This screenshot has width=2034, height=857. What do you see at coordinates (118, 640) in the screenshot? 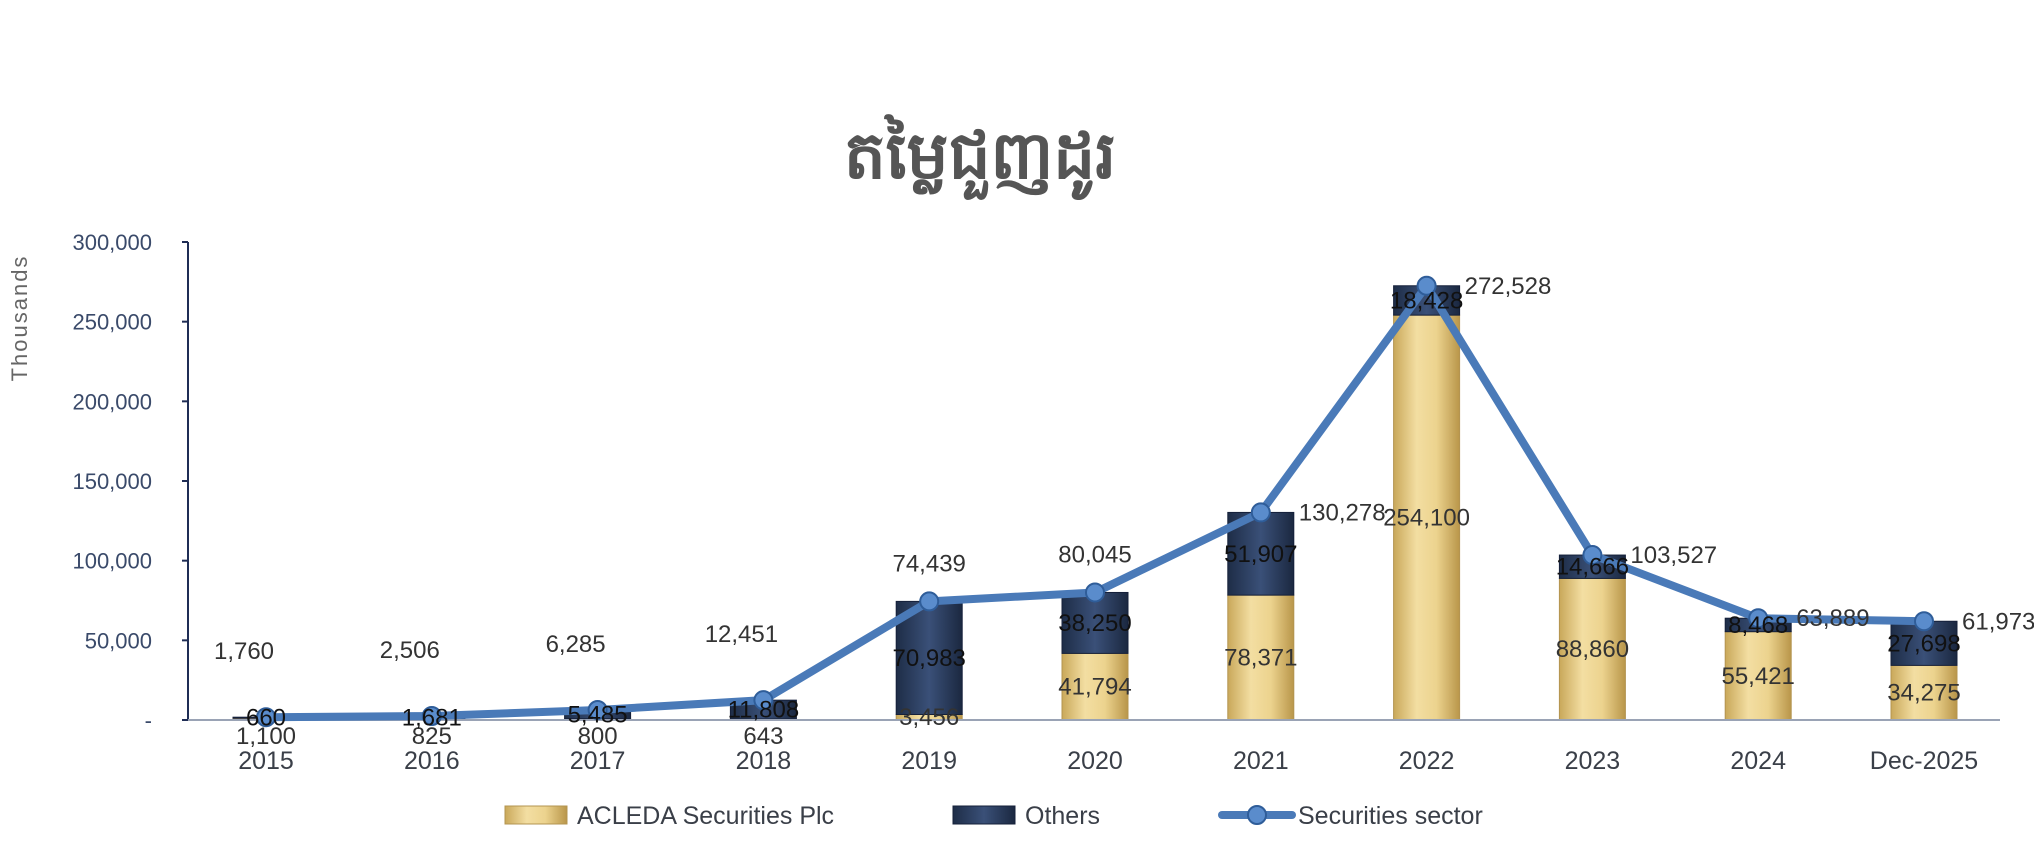
I see `y-tick-label: 50,000` at bounding box center [118, 640].